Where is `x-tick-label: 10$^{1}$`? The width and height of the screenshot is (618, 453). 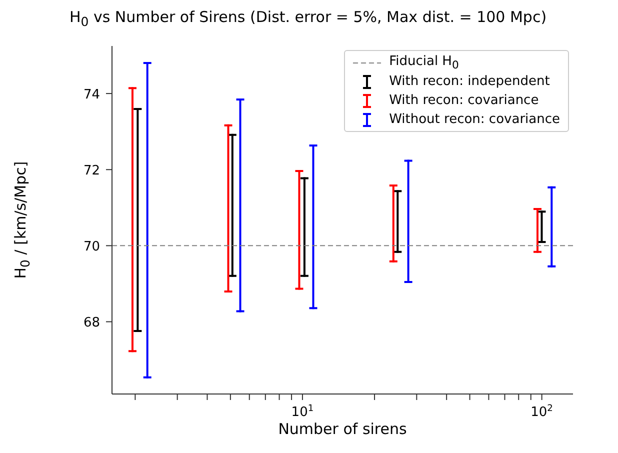
x-tick-label: 10$^{1}$ is located at coordinates (302, 412).